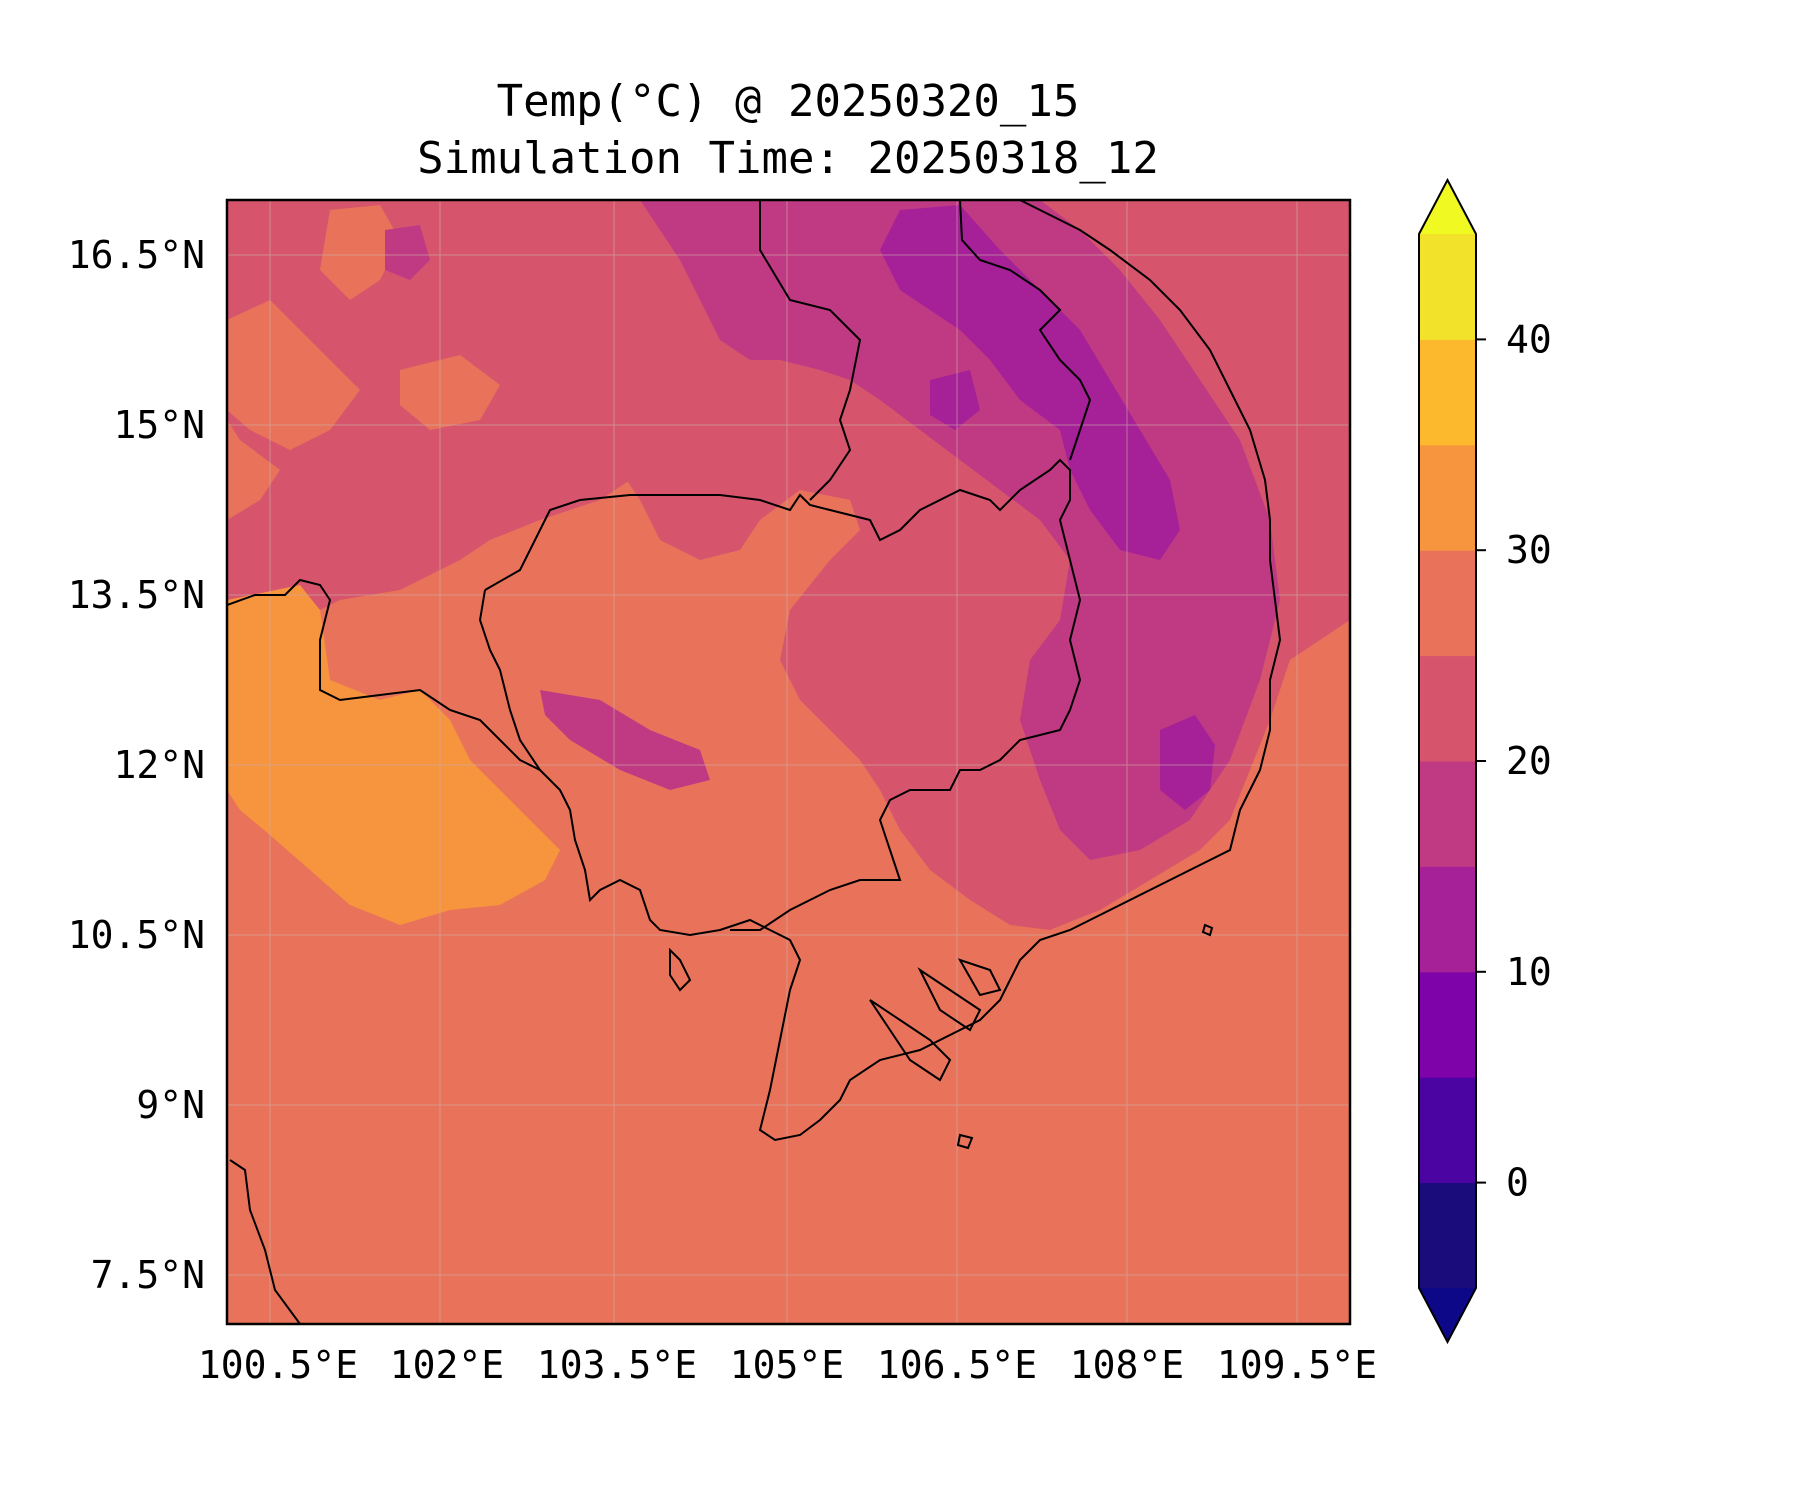  I want to click on colorbar-under-arrow, so click(1447, 1315).